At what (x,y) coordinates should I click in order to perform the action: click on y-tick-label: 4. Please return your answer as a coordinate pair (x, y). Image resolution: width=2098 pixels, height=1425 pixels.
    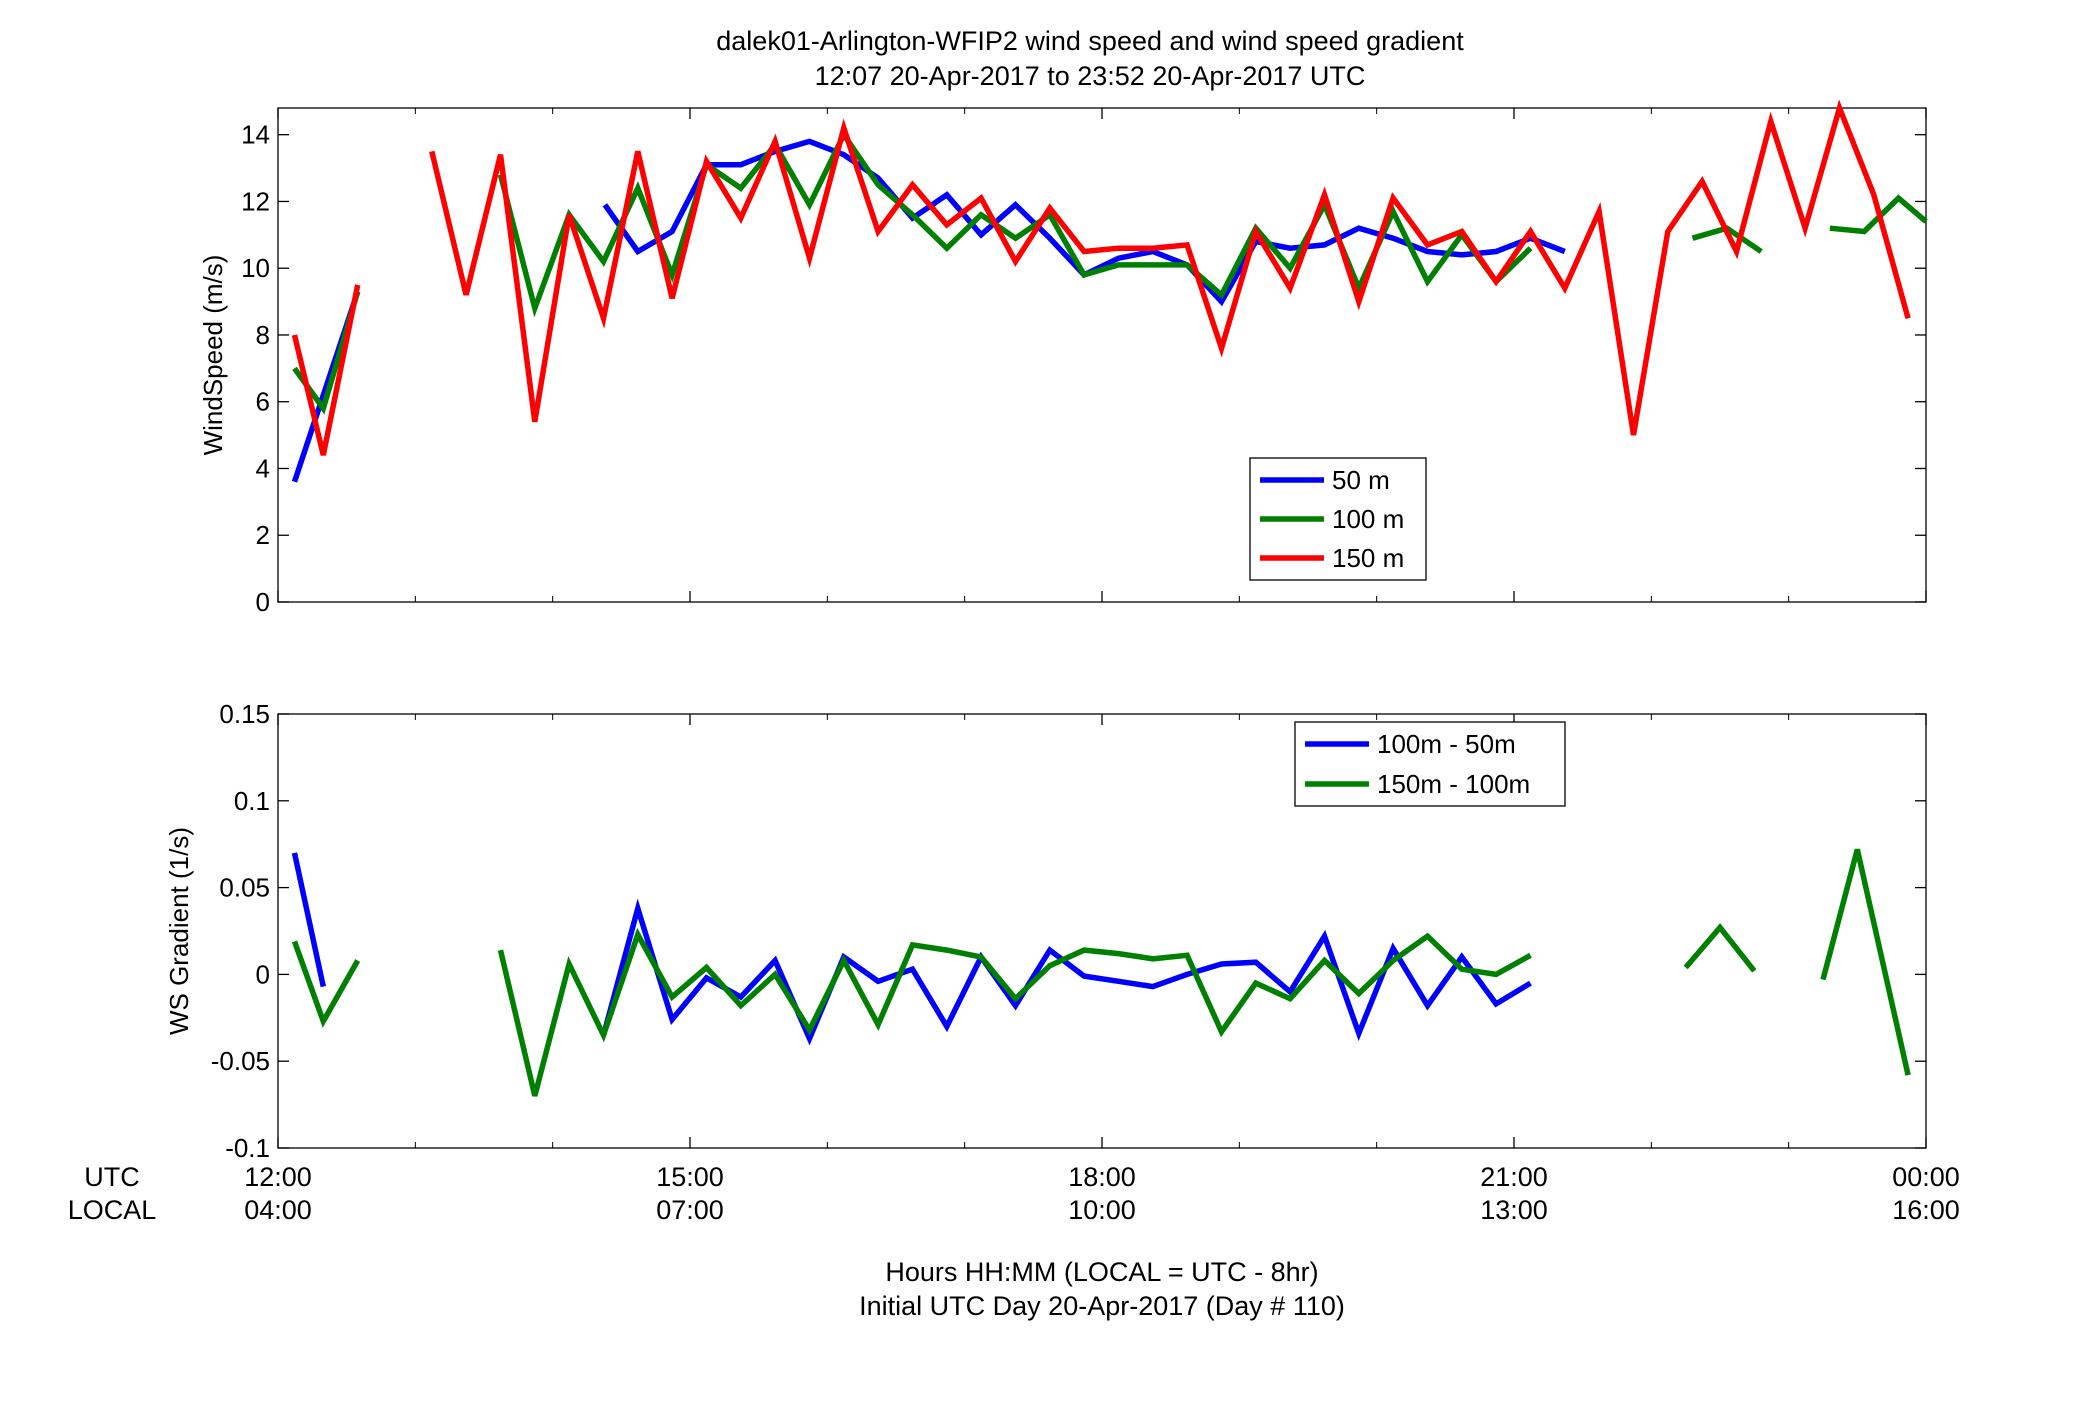
    Looking at the image, I should click on (263, 468).